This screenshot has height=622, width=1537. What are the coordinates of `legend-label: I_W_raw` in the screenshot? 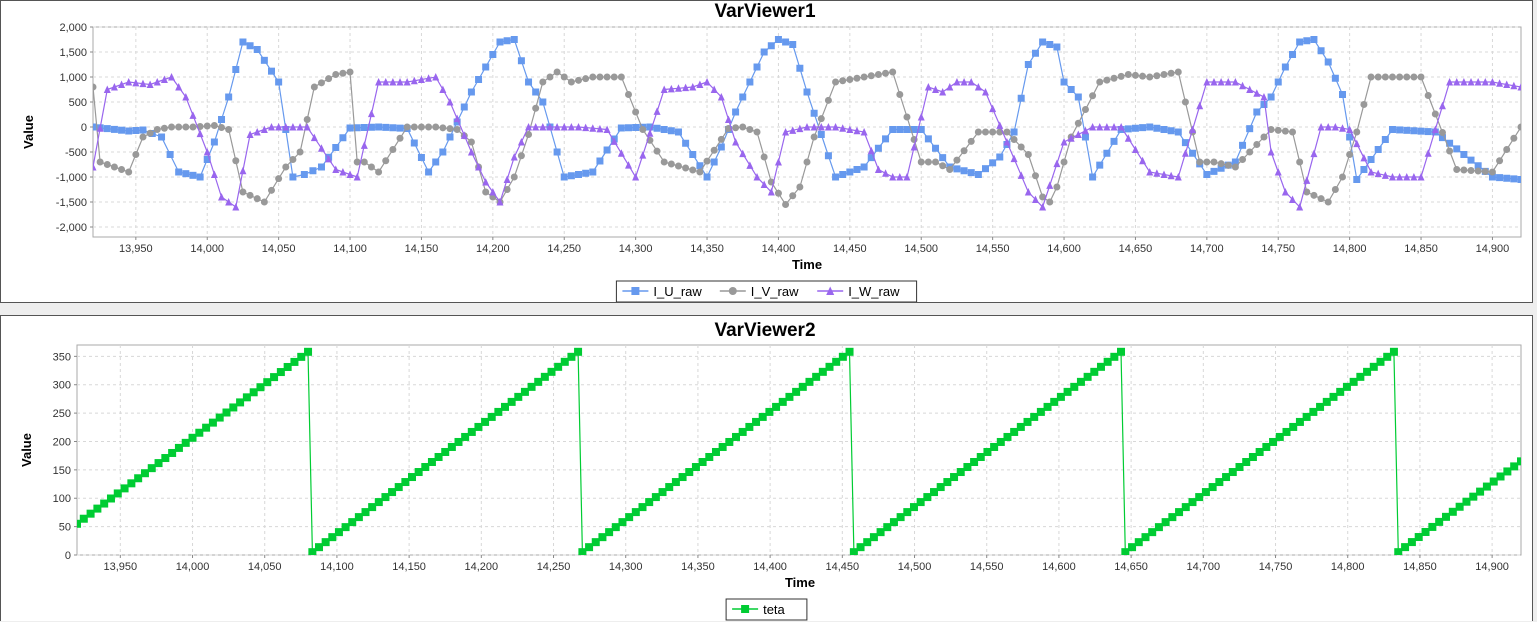 It's located at (874, 291).